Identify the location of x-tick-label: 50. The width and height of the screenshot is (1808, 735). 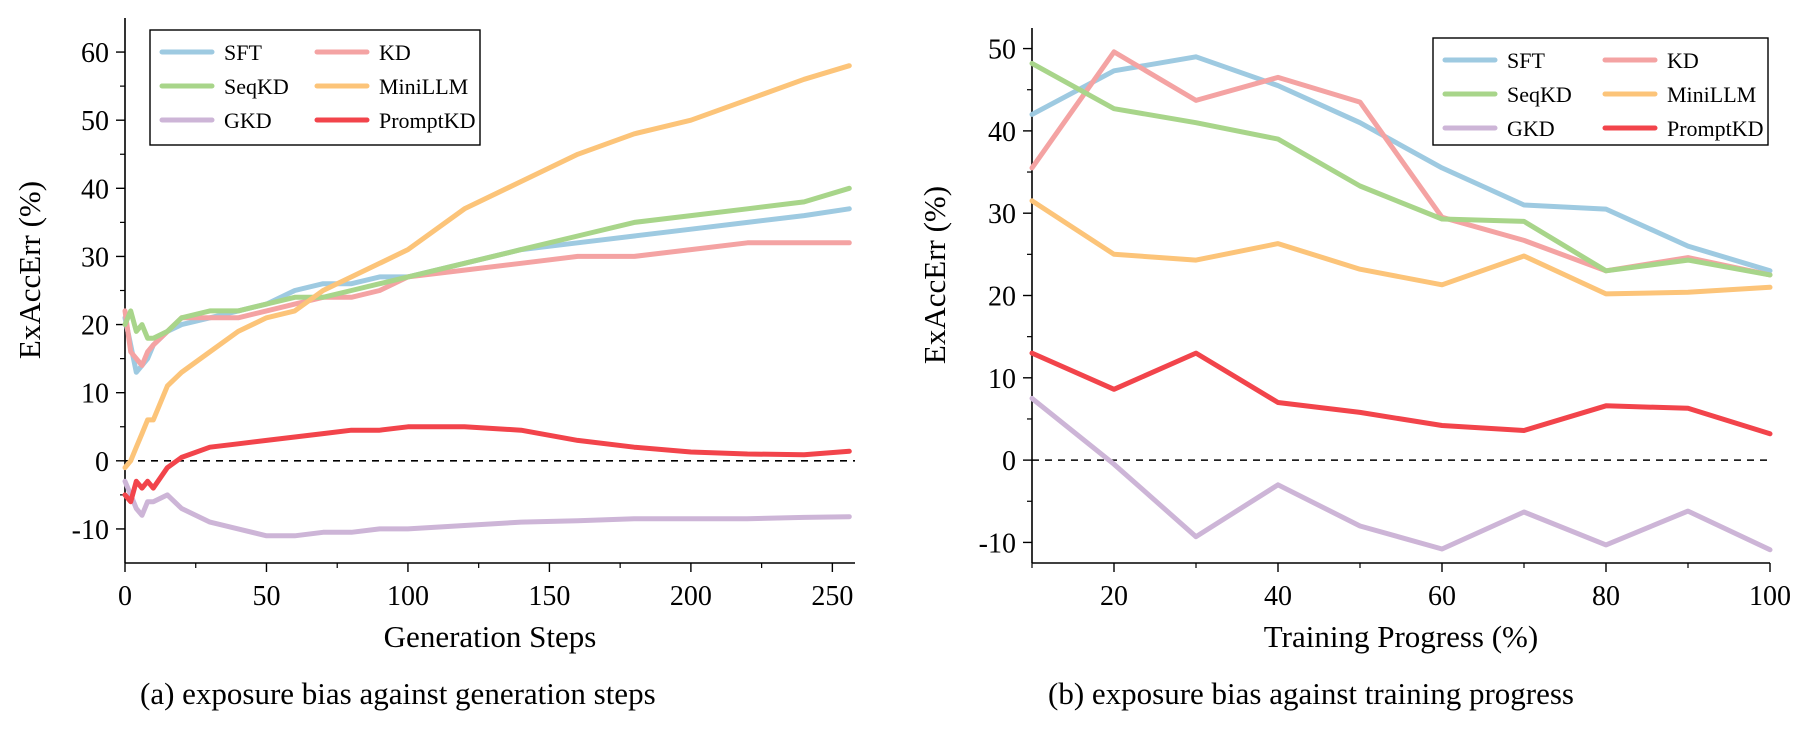
(266, 596).